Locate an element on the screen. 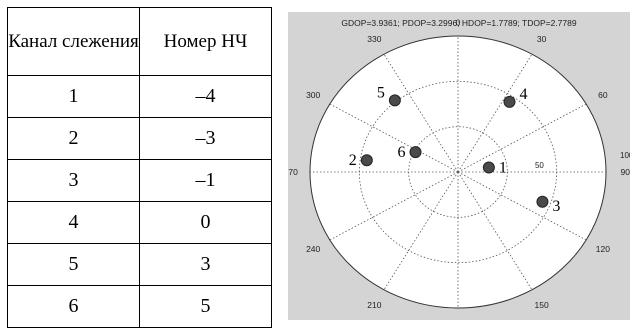  table-header-row: Канал слежения Номер НЧ is located at coordinates (139, 41).